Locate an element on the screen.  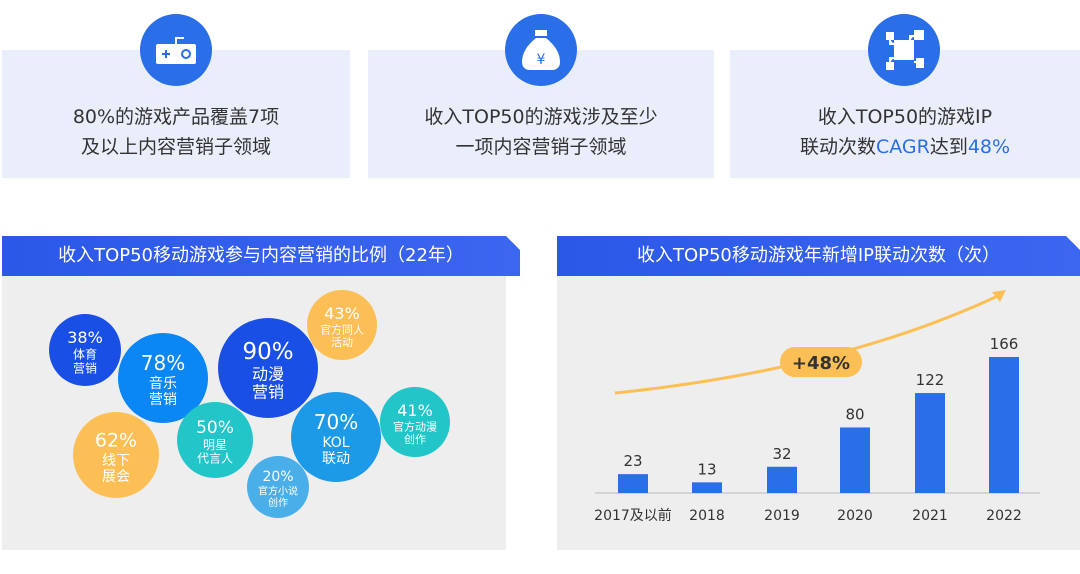
bubble-label: 活动 is located at coordinates (342, 342).